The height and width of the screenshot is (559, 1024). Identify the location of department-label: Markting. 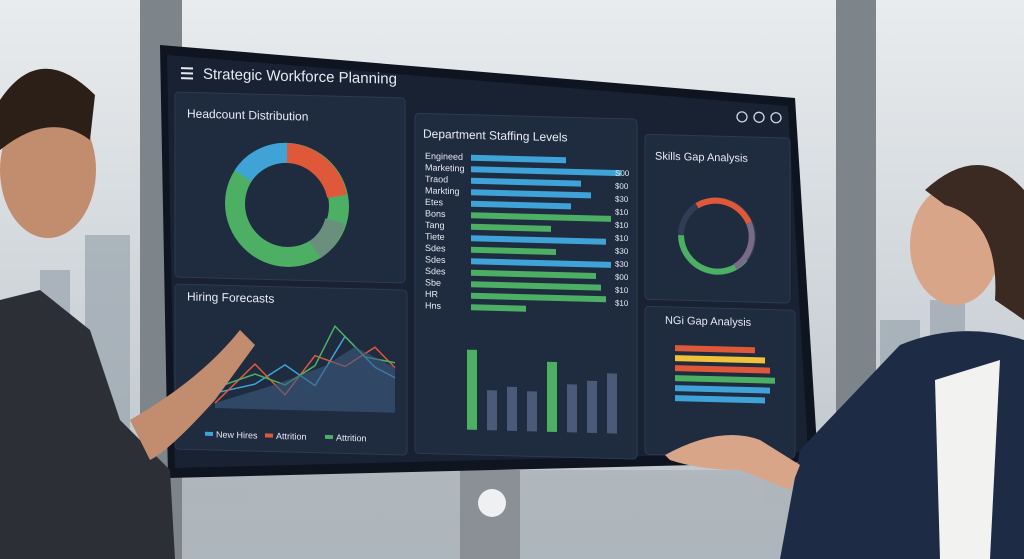
(442, 190).